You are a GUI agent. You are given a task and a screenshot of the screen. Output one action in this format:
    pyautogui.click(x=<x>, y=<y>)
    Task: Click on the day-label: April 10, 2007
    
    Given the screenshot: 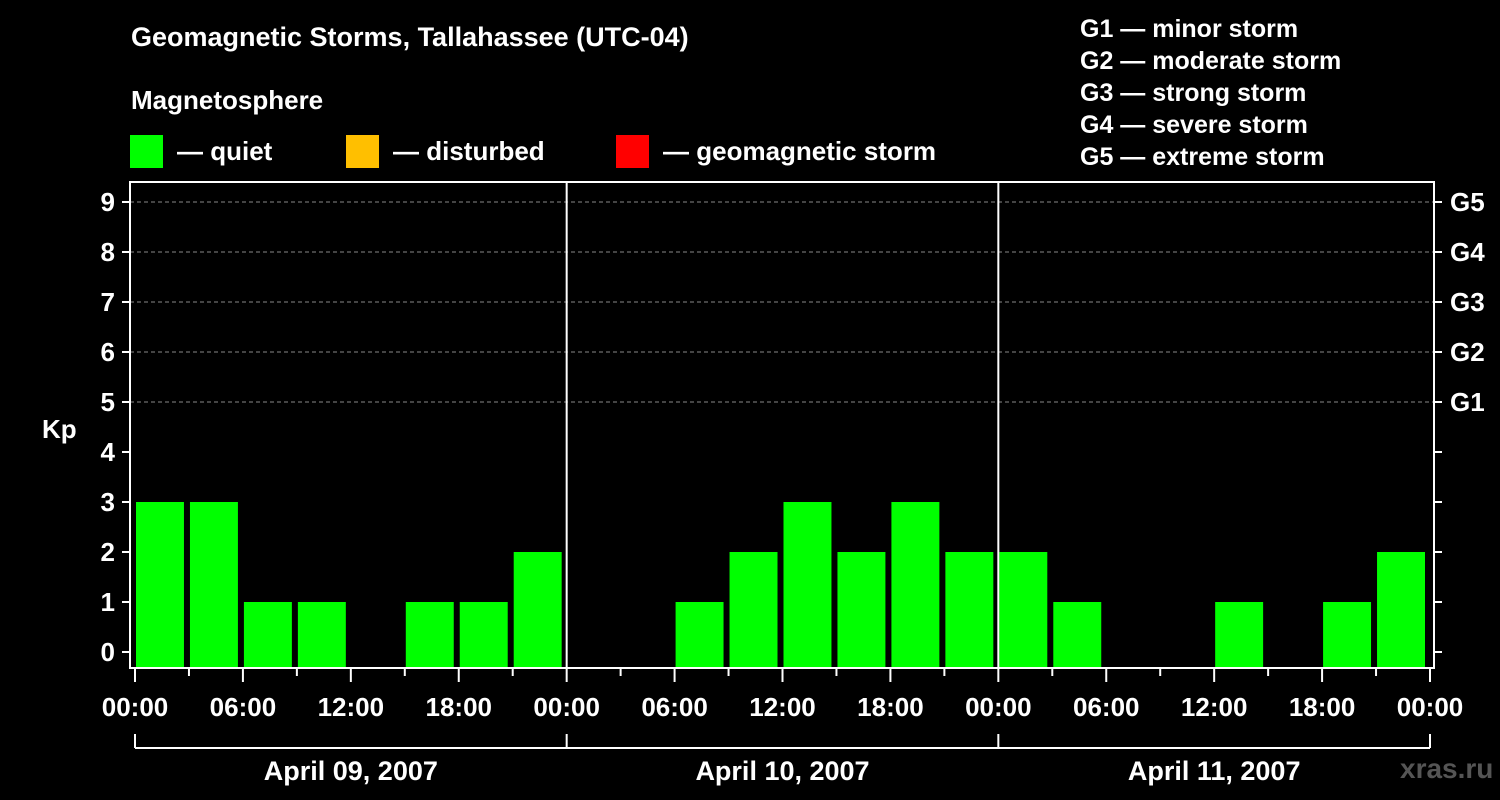 What is the action you would take?
    pyautogui.click(x=782, y=771)
    